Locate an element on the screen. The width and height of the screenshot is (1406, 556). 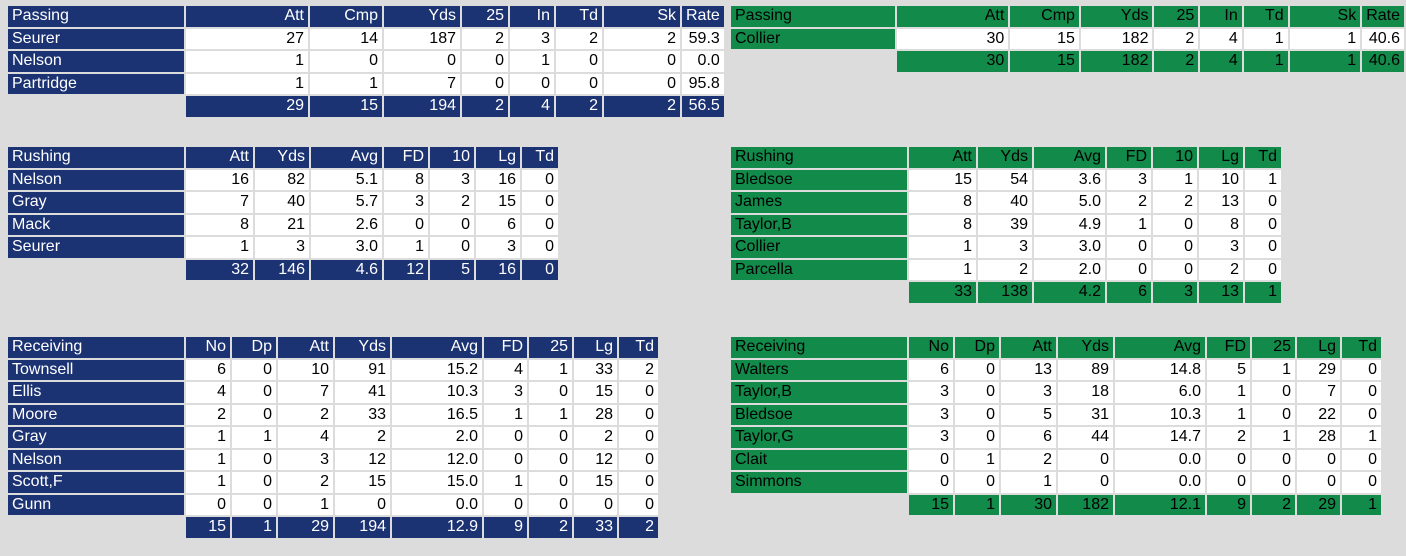
player-name: James is located at coordinates (819, 202).